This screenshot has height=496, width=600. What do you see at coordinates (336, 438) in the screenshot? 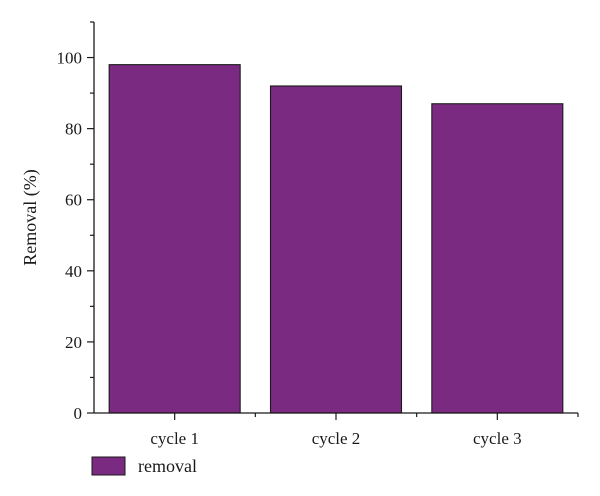
I see `x-tick-label: cycle 2` at bounding box center [336, 438].